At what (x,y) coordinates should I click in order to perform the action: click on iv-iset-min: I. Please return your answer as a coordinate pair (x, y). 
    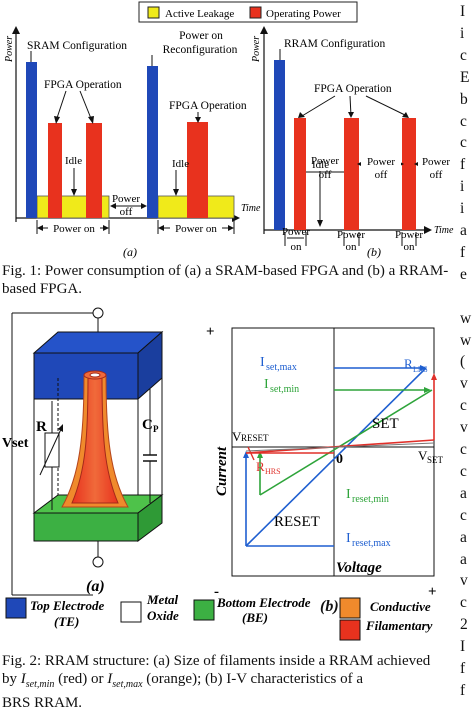
    Looking at the image, I should click on (266, 384).